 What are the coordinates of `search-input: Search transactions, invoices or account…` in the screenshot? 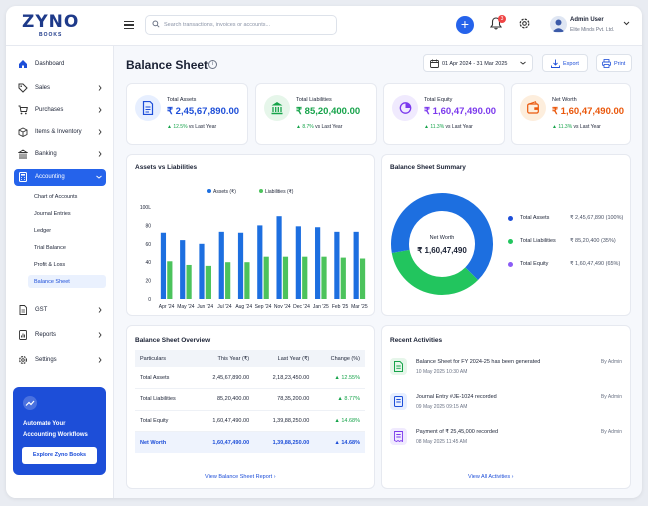 It's located at (241, 25).